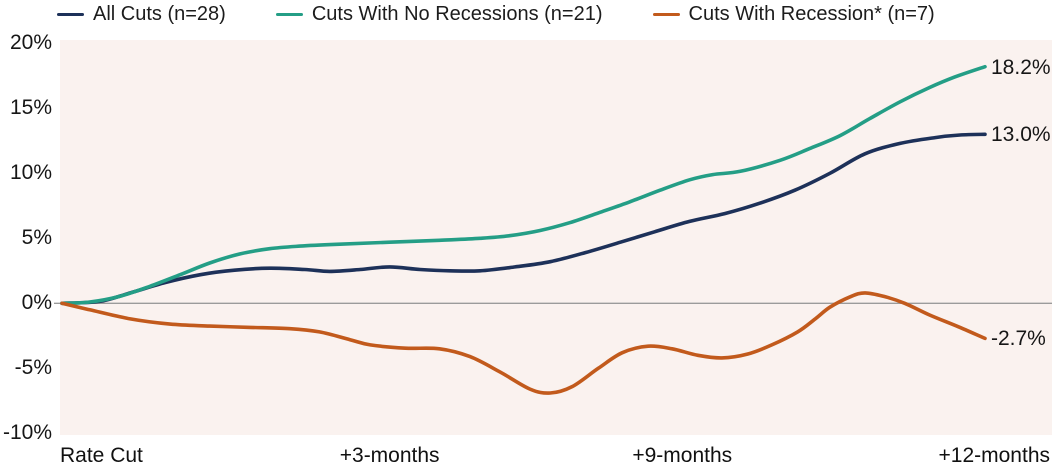  What do you see at coordinates (811, 14) in the screenshot?
I see `legend-label: Cuts With Recession* (n=7)` at bounding box center [811, 14].